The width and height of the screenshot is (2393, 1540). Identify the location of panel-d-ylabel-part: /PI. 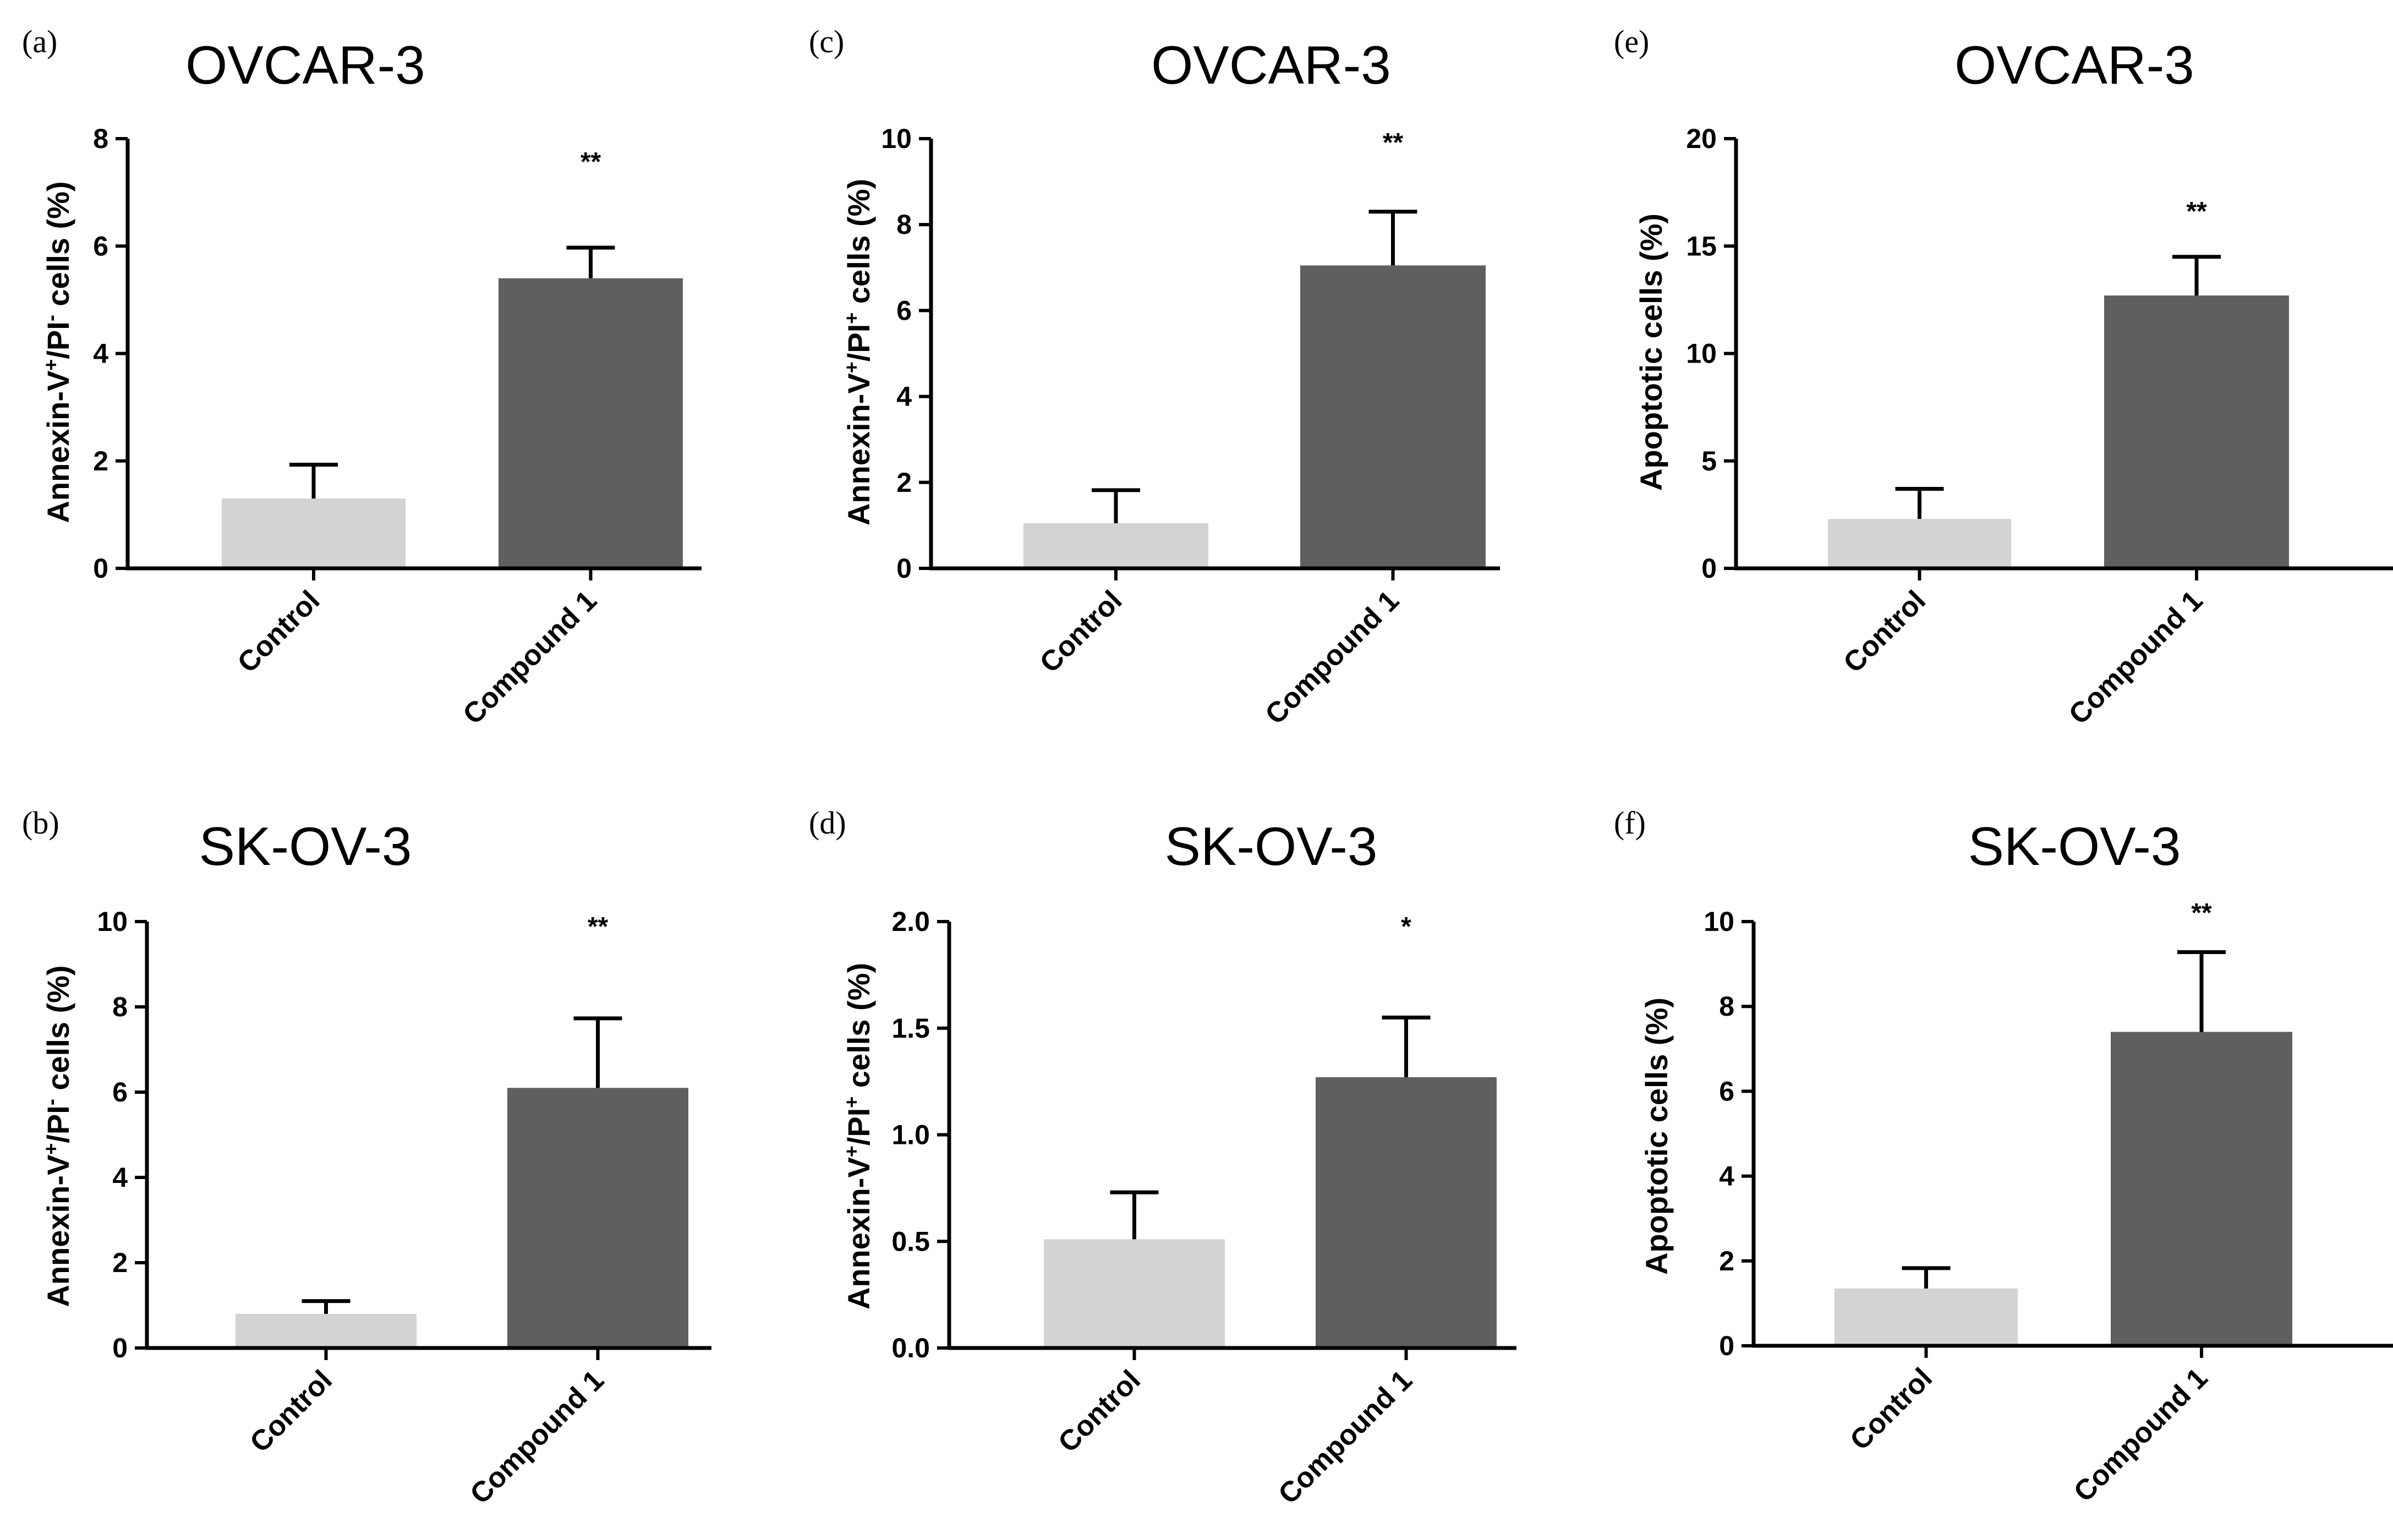
(858, 1127).